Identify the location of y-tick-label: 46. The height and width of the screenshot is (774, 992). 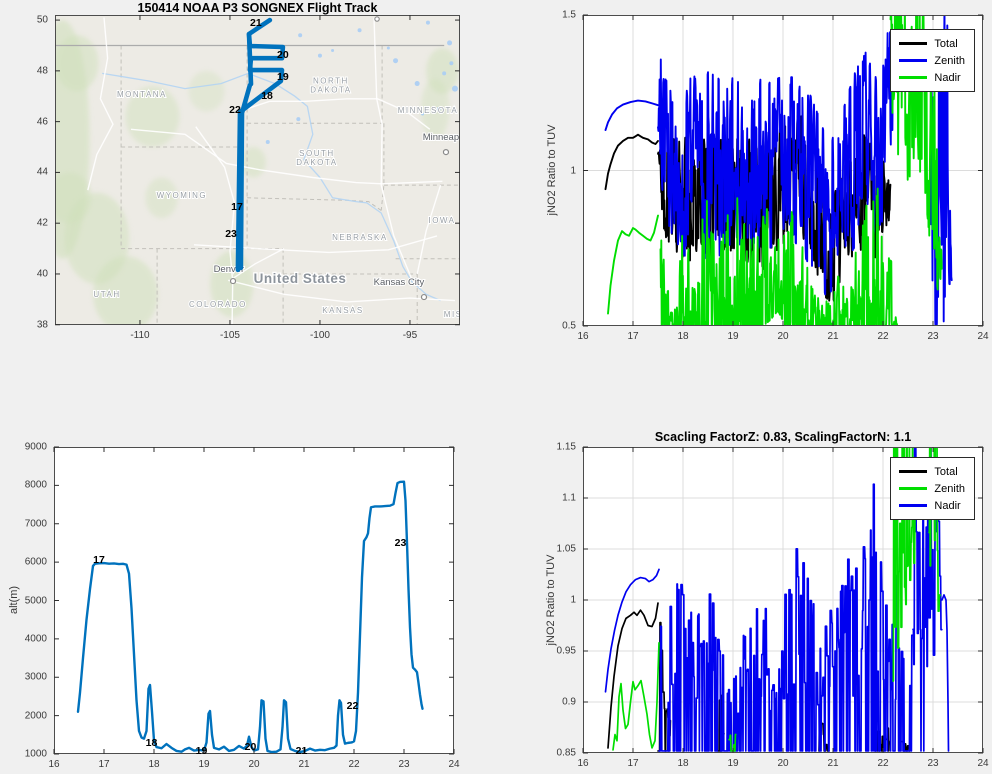
(42, 122).